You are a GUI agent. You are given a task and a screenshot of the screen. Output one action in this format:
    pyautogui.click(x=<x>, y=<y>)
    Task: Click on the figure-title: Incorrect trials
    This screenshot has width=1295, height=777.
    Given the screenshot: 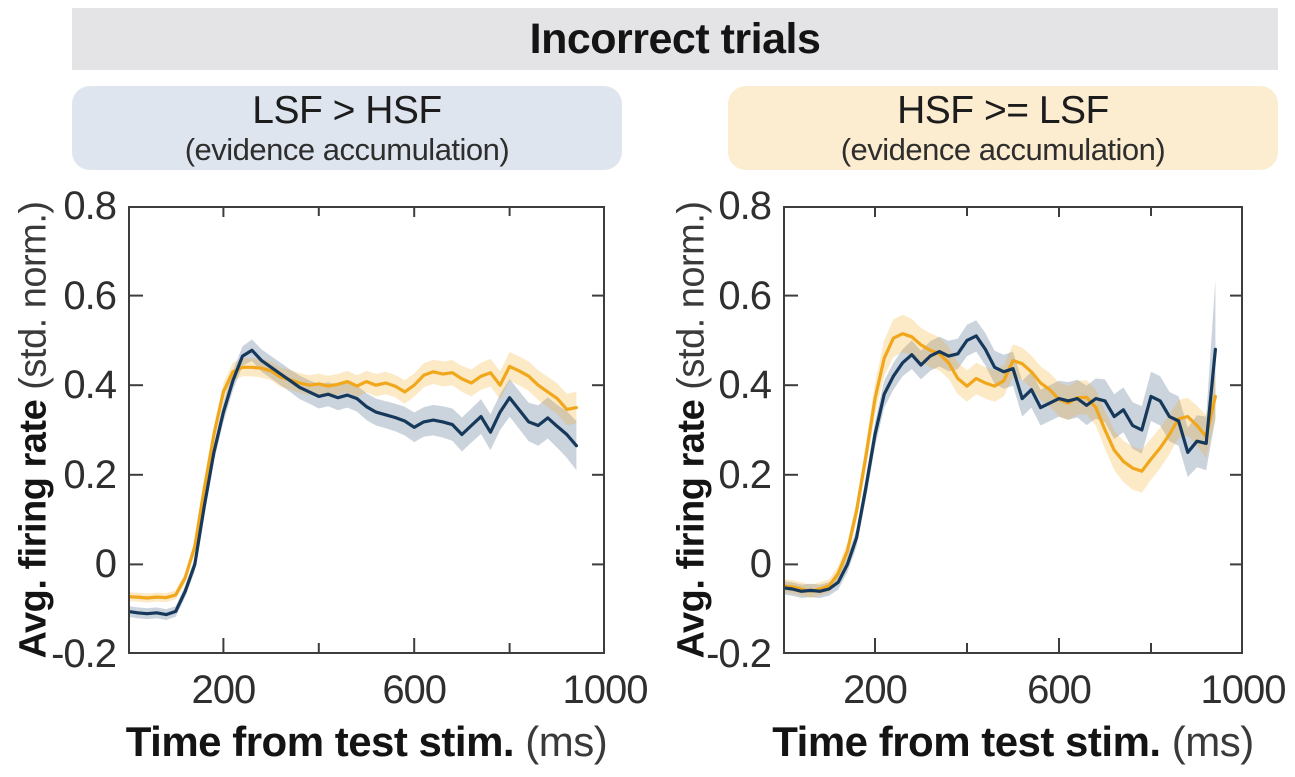 What is the action you would take?
    pyautogui.click(x=675, y=38)
    